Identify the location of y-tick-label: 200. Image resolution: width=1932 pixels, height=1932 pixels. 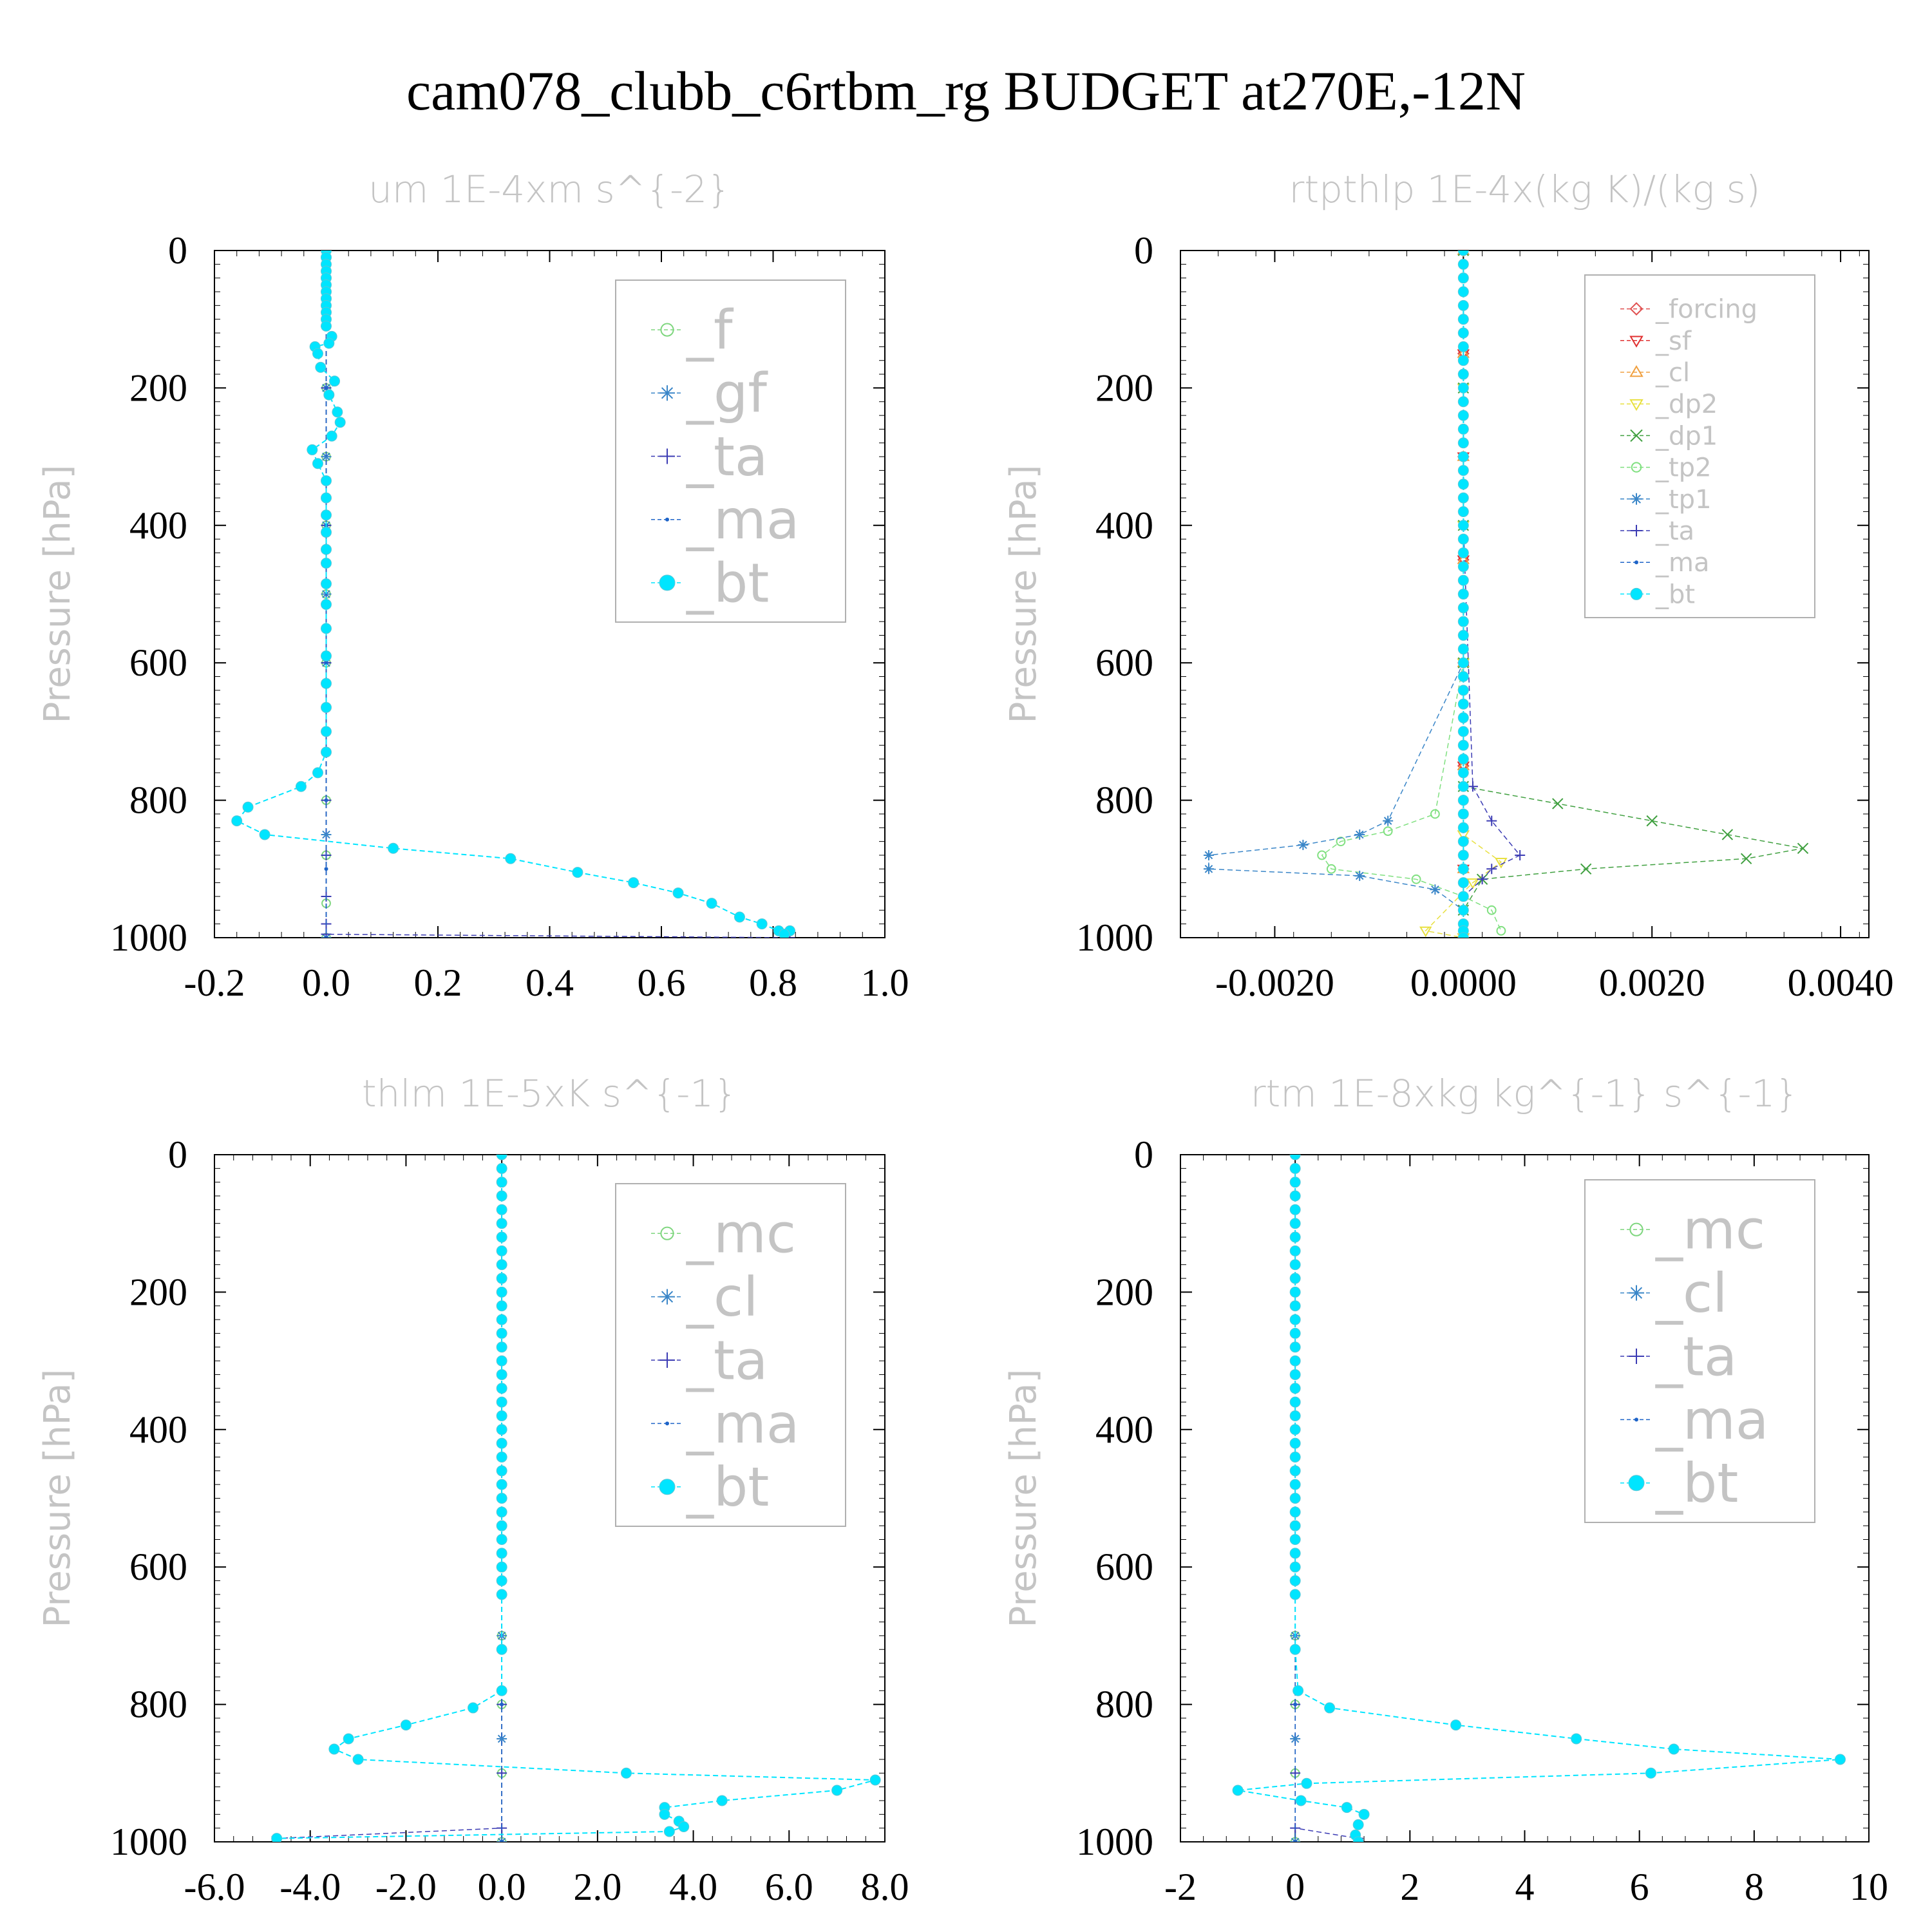
(1124, 387).